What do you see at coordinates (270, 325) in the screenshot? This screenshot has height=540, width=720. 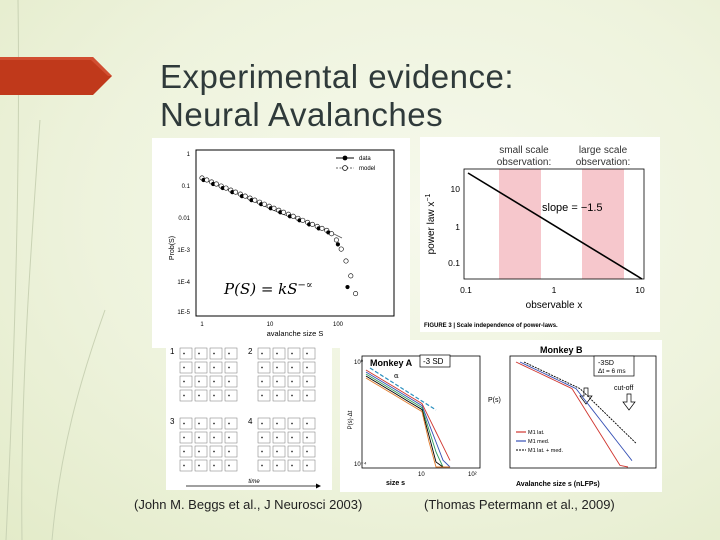 I see `x-tick-label: 10` at bounding box center [270, 325].